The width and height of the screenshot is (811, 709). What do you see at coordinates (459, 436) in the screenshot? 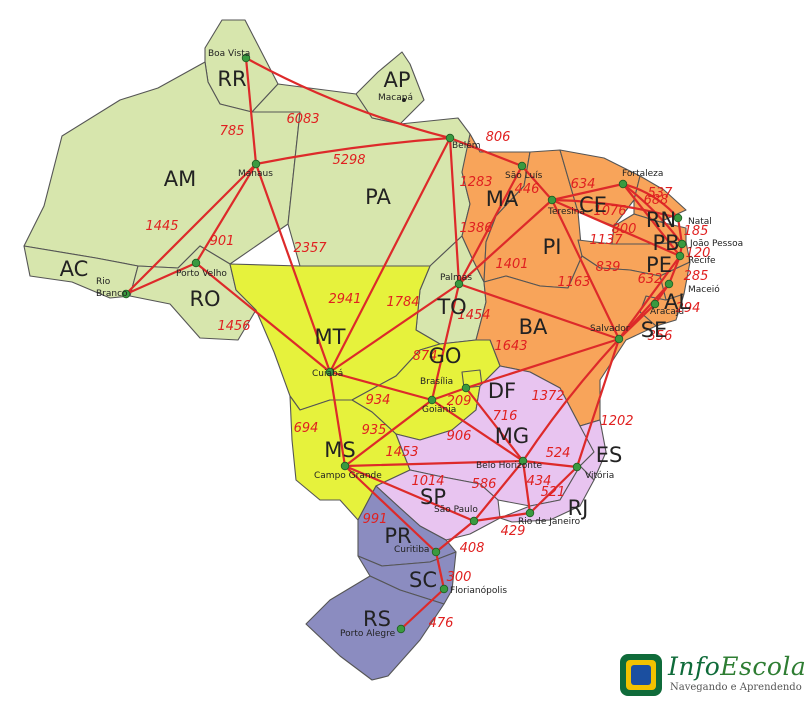
I see `distance-label-goiania-belohorizonte: 906` at bounding box center [459, 436].